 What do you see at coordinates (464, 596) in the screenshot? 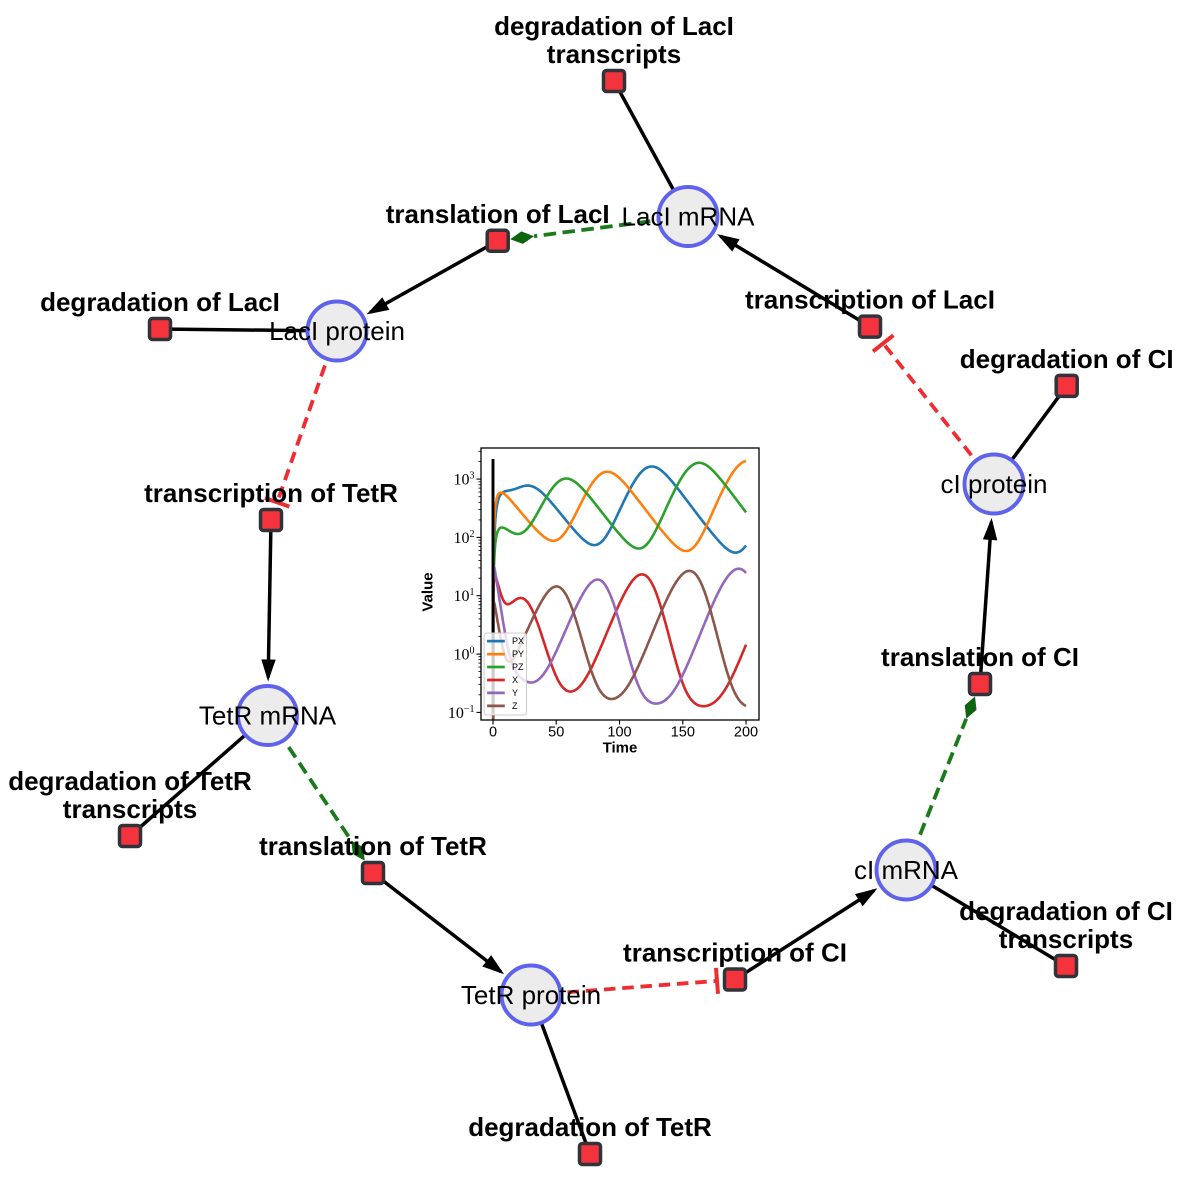
I see `svg-text: 101` at bounding box center [464, 596].